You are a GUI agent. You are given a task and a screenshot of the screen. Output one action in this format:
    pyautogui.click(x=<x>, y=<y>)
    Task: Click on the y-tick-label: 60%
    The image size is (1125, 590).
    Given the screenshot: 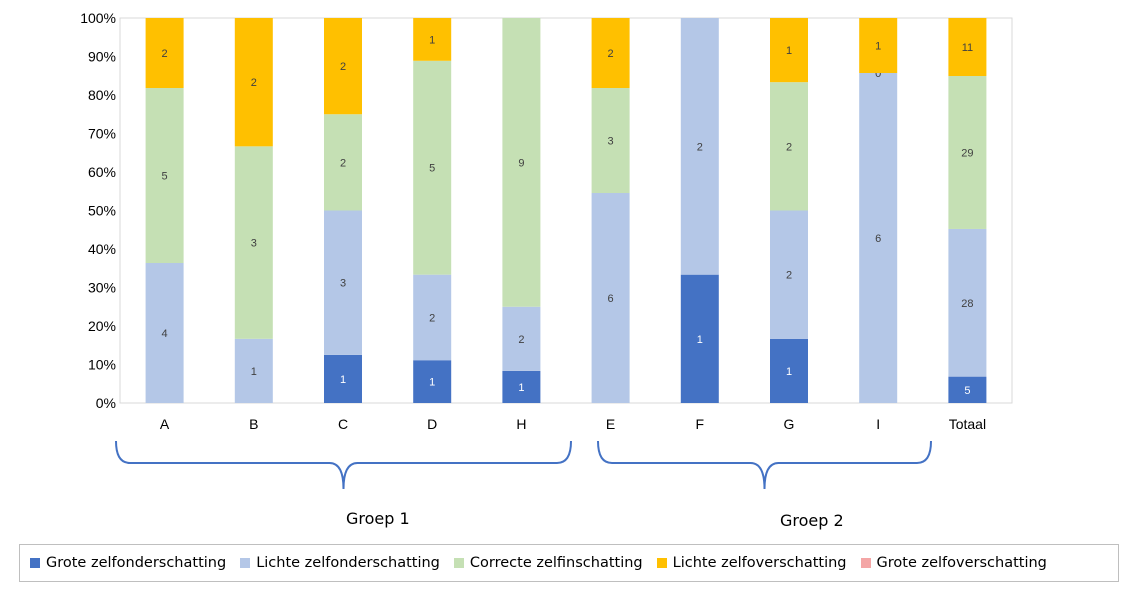 What is the action you would take?
    pyautogui.click(x=102, y=172)
    